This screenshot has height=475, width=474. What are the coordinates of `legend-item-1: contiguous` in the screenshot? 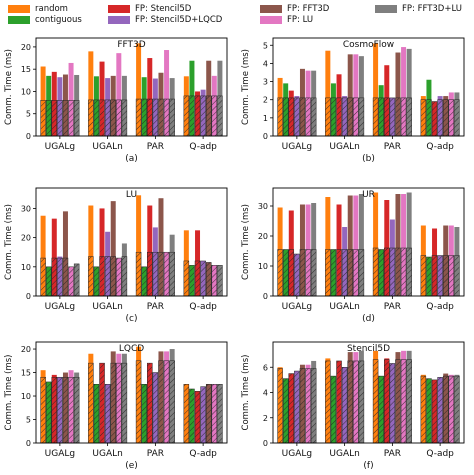 It's located at (45, 20).